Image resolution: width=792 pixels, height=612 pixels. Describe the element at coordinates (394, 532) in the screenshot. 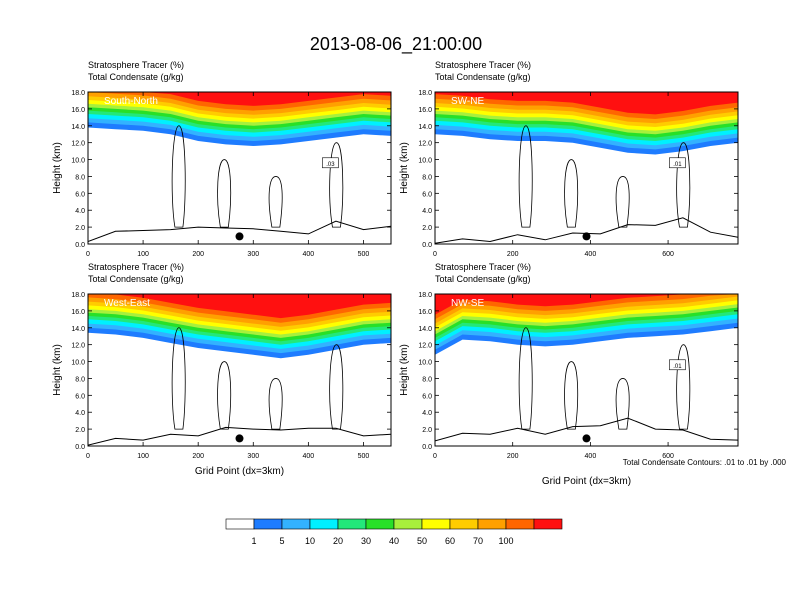

I see `colorbar: 1 5 10 20 30 40 50 60 70 100` at that location.